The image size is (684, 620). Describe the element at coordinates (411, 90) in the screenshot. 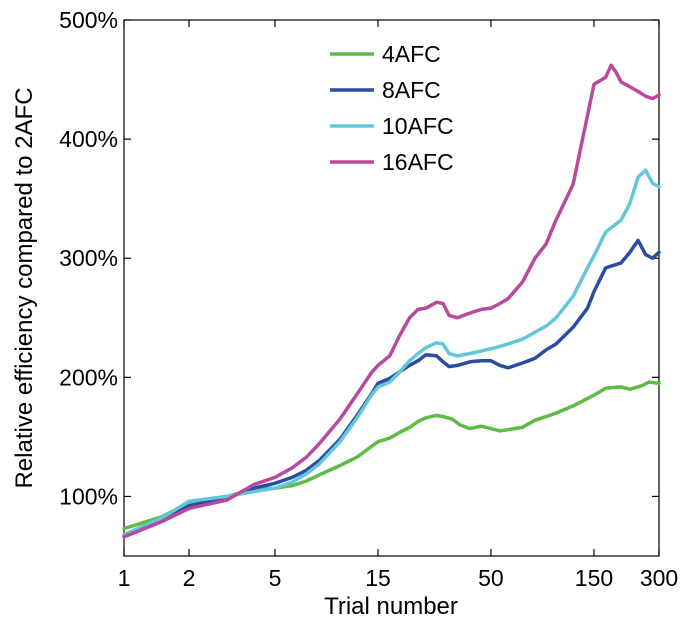

I see `legend-label-8afc: 8AFC` at that location.